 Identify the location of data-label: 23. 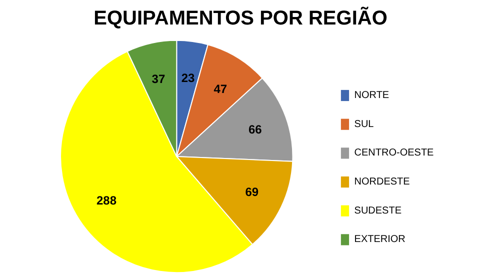
(188, 77).